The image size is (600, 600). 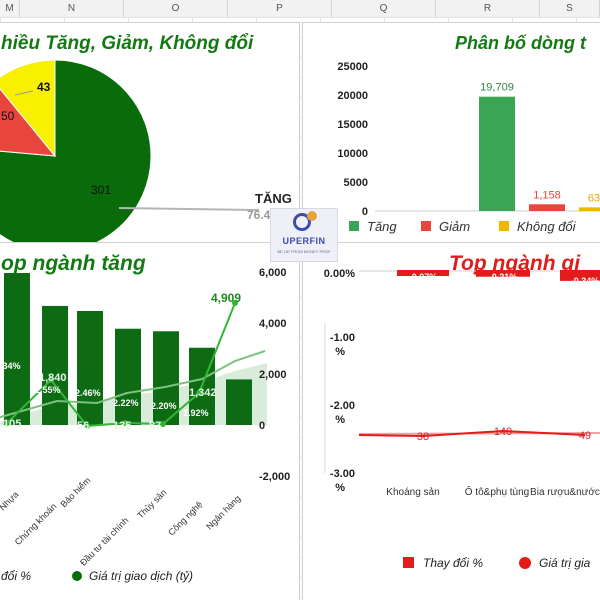 I want to click on top-up-value-label: 1,342, so click(x=203, y=393).